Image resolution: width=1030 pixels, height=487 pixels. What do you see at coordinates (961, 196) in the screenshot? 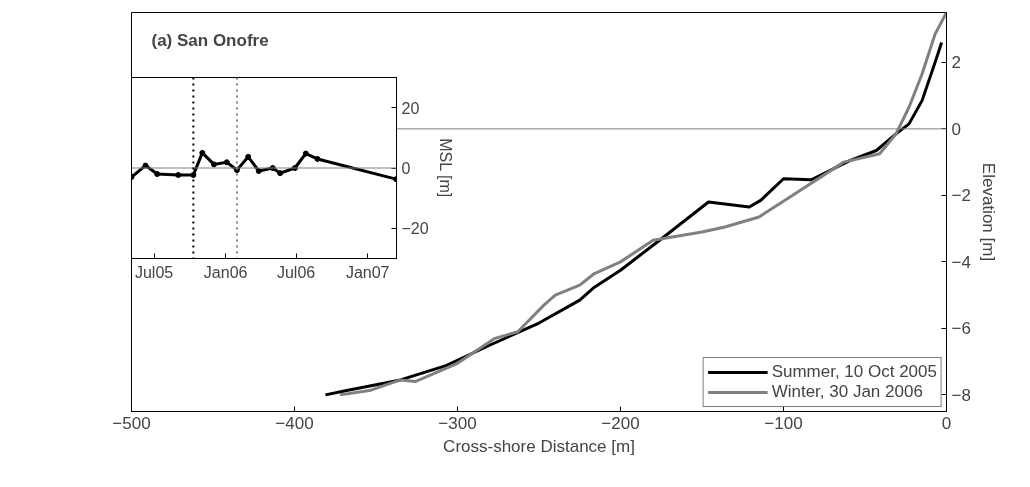
I see `y-tick-label: −2` at bounding box center [961, 196].